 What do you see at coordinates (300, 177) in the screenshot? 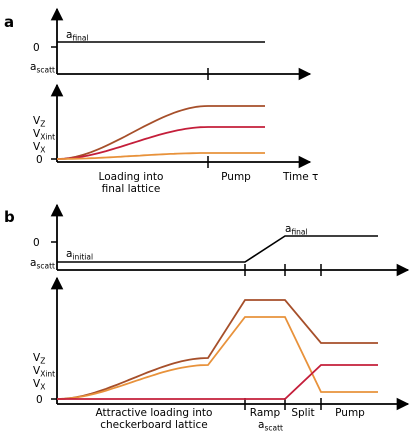
I see `panel-a-time-label: Time τ` at bounding box center [300, 177].